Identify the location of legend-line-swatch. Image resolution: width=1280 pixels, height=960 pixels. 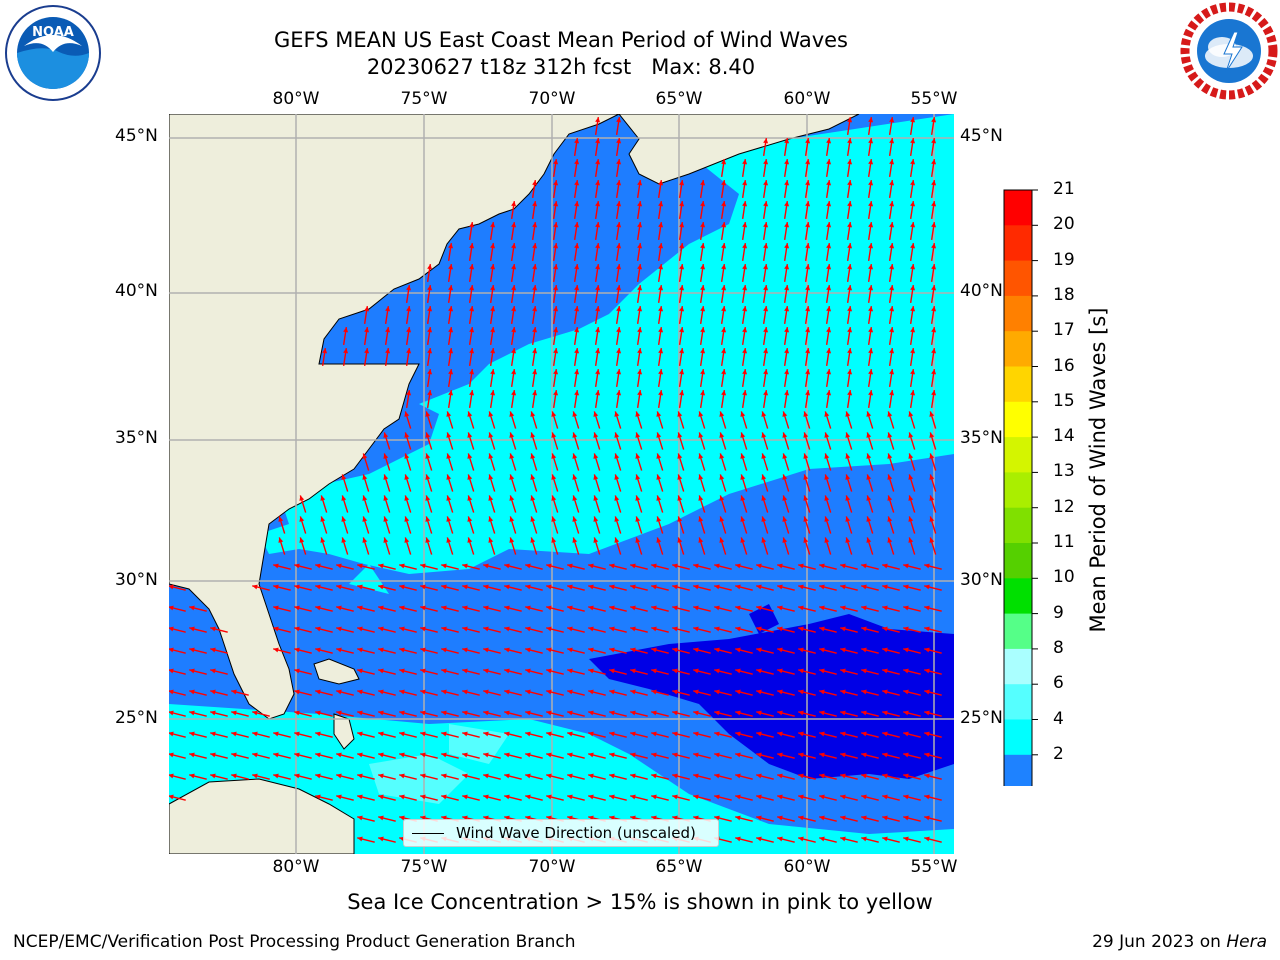
(428, 833).